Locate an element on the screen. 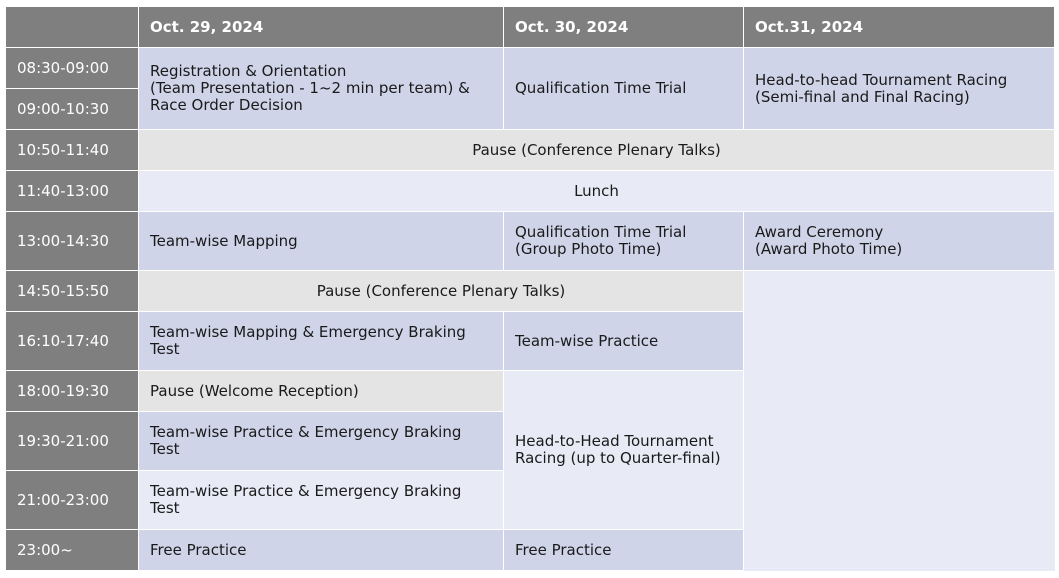 The image size is (1059, 578). header-corner is located at coordinates (72, 27).